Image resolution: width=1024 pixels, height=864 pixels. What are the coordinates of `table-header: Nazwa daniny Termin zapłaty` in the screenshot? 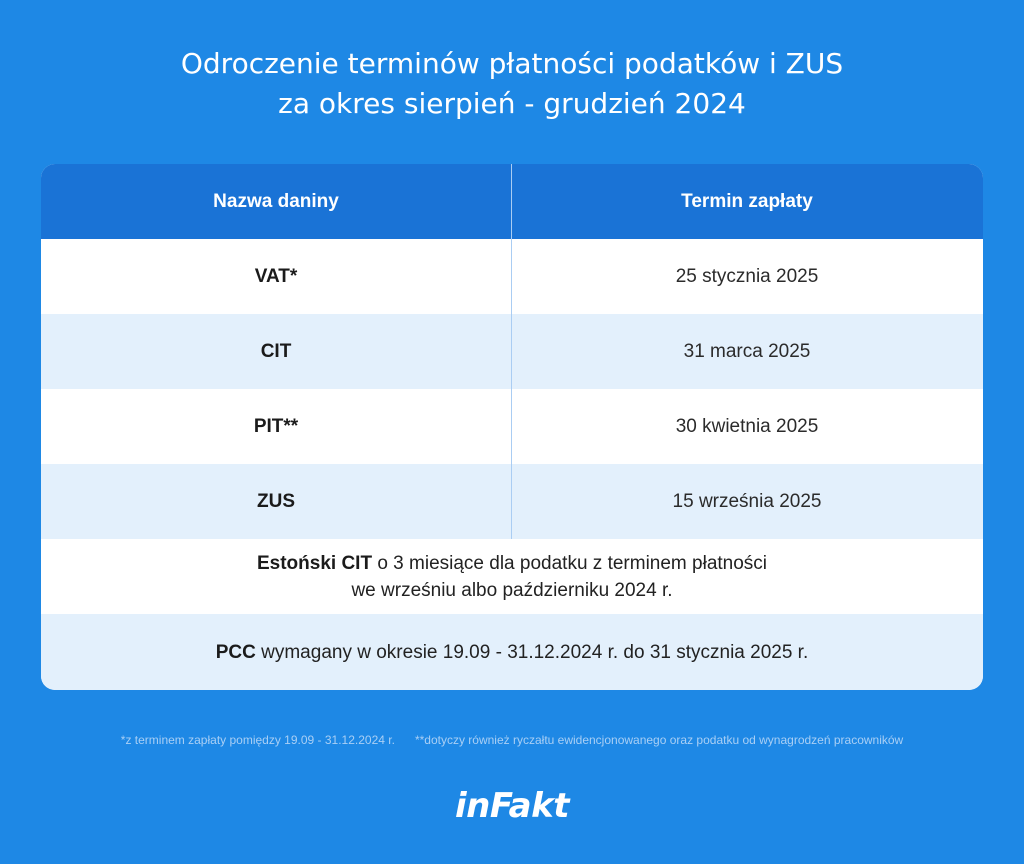 It's located at (512, 201).